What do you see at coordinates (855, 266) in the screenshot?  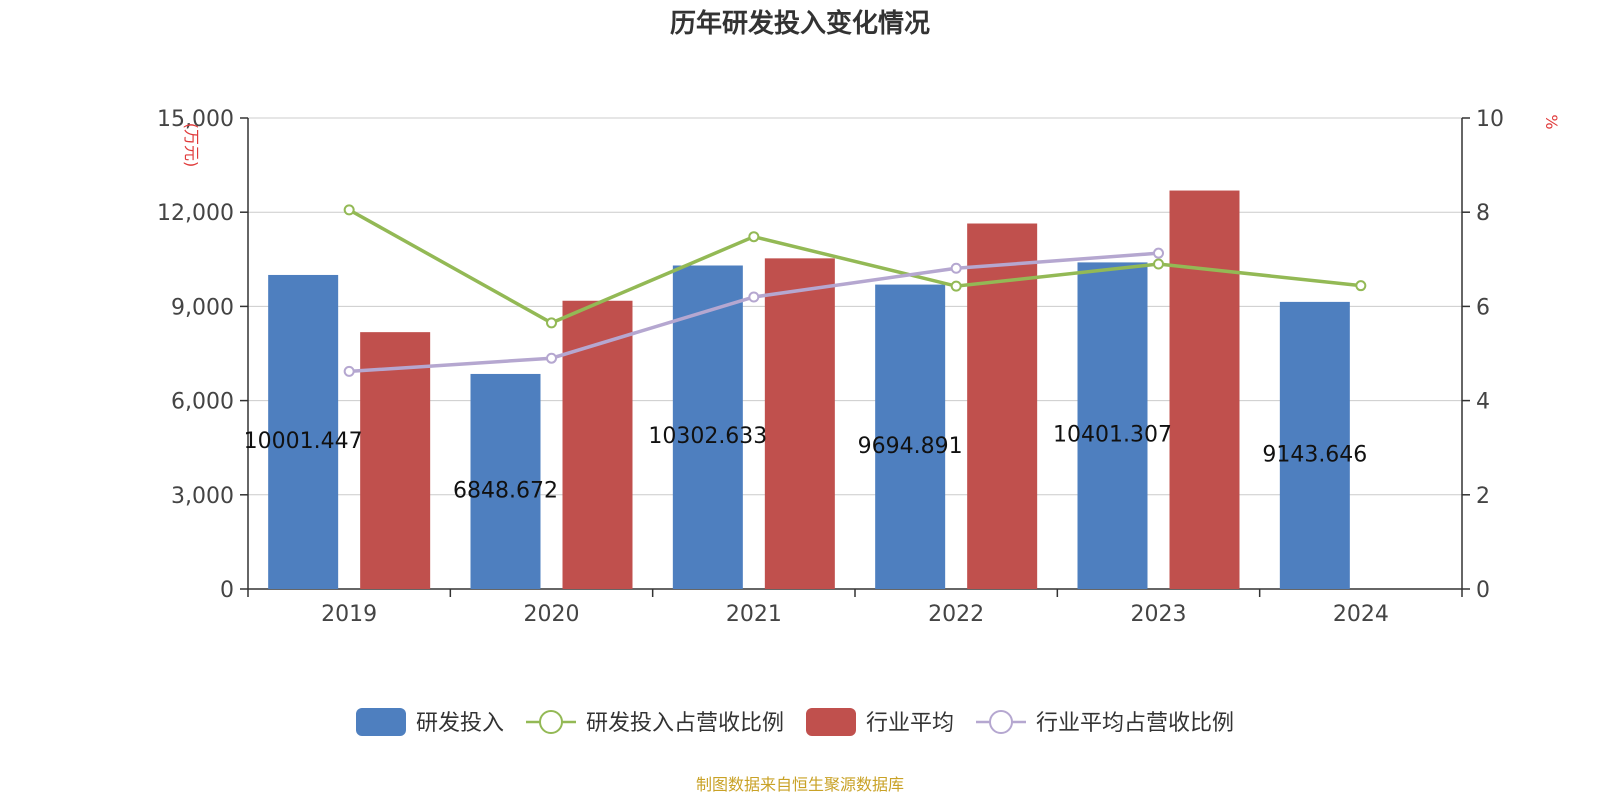 I see `series-line` at bounding box center [855, 266].